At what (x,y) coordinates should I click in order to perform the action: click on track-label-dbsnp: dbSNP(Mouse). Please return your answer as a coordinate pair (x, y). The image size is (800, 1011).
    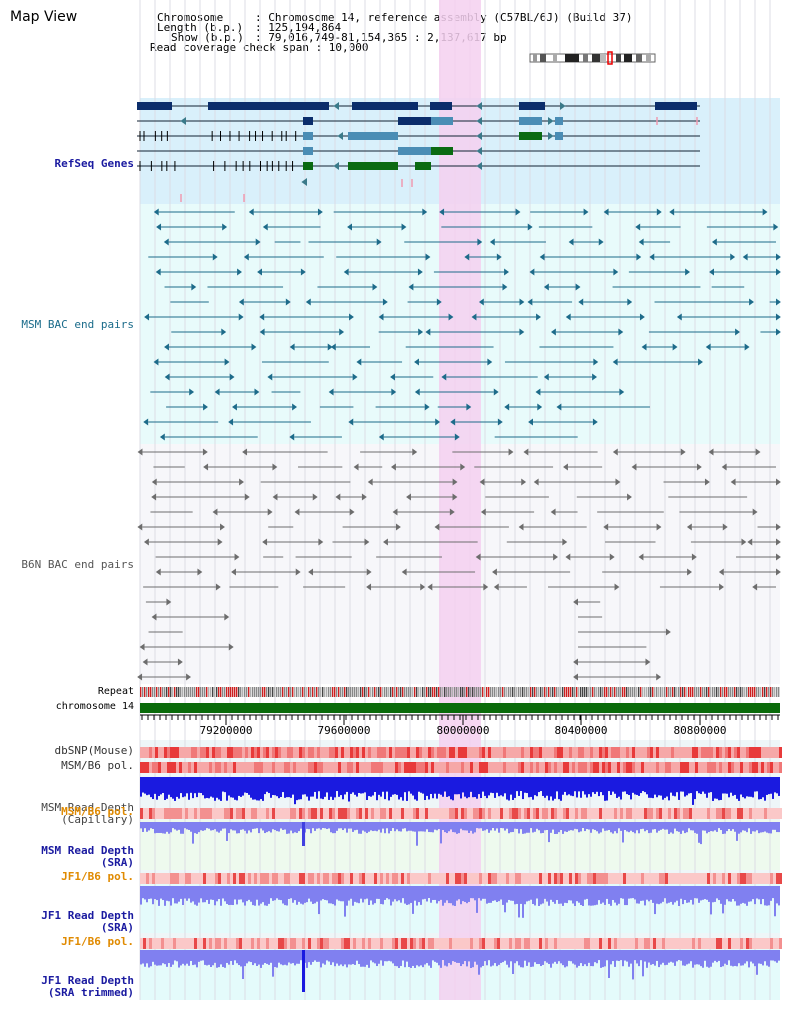
    Looking at the image, I should click on (94, 750).